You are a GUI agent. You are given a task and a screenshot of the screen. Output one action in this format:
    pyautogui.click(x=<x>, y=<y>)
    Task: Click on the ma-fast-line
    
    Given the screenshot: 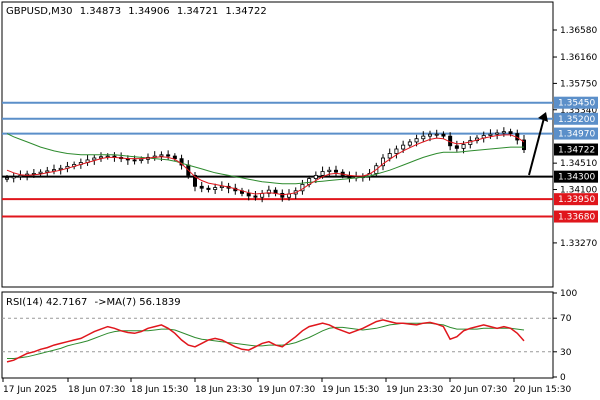 What is the action you would take?
    pyautogui.click(x=265, y=165)
    